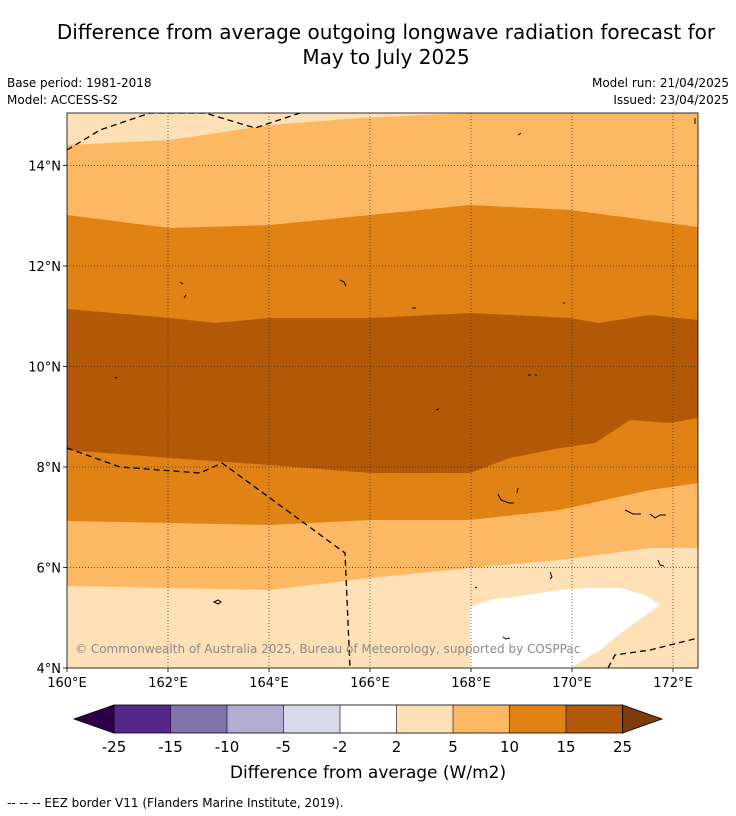 The image size is (736, 816). What do you see at coordinates (114, 747) in the screenshot?
I see `colorbar-tick-label: -25` at bounding box center [114, 747].